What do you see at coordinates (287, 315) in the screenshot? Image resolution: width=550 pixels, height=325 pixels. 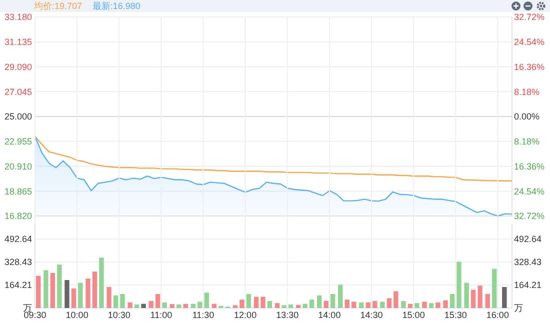 I see `x-tick-label: 13:30` at bounding box center [287, 315].